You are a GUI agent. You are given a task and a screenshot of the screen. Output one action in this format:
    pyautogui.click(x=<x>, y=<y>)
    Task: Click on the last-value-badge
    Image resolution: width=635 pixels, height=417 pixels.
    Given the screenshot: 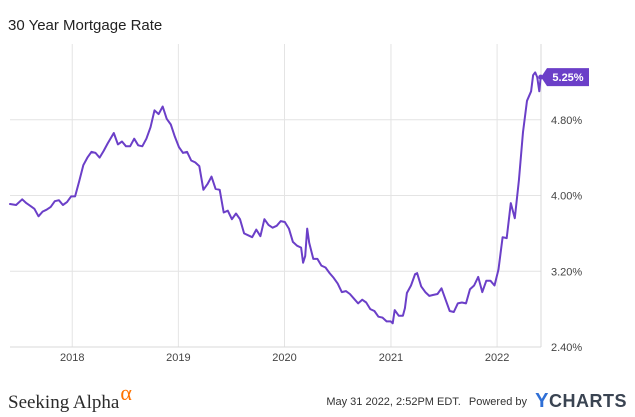 What is the action you would take?
    pyautogui.click(x=565, y=77)
    